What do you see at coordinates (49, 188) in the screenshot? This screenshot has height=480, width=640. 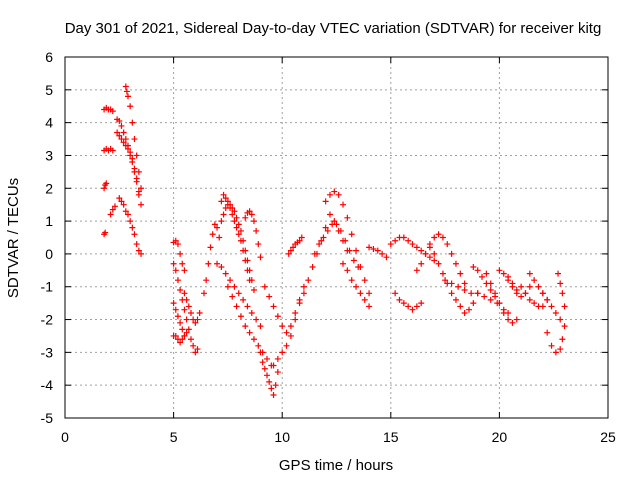 I see `y-tick-label: 2` at bounding box center [49, 188].